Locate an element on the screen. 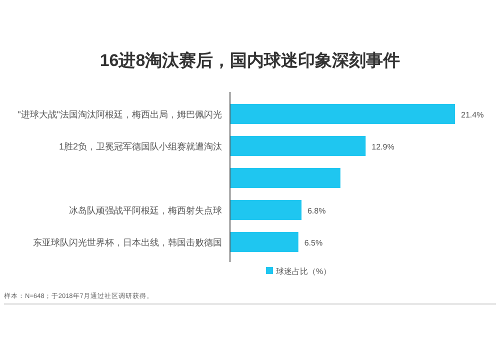 The image size is (500, 362). data-label: 6.8% is located at coordinates (316, 211).